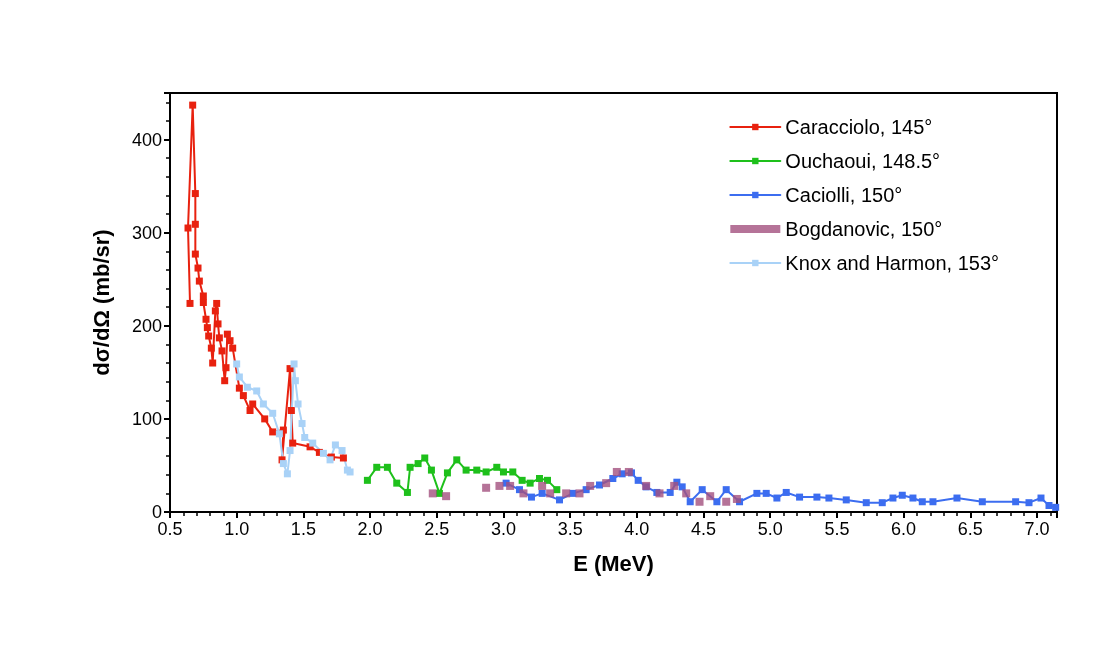 Image resolution: width=1099 pixels, height=655 pixels. What do you see at coordinates (1037, 529) in the screenshot?
I see `x-tick-label: 7.0` at bounding box center [1037, 529].